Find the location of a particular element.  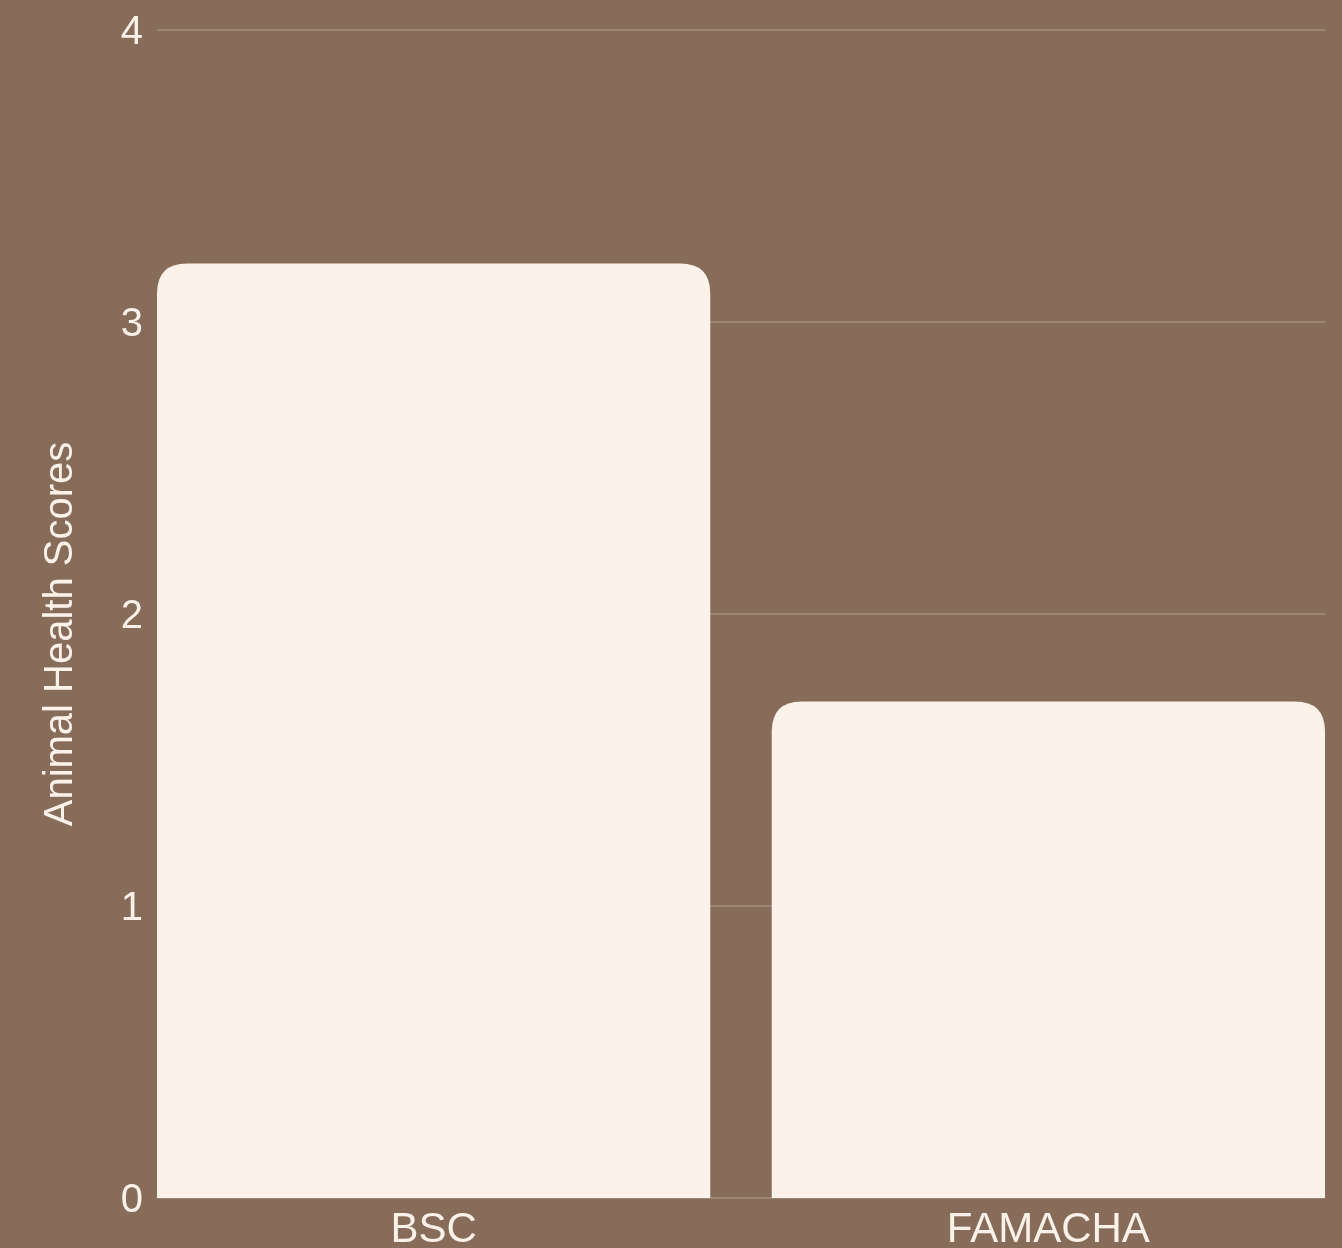

x-tick-label: FAMACHA is located at coordinates (1048, 1226).